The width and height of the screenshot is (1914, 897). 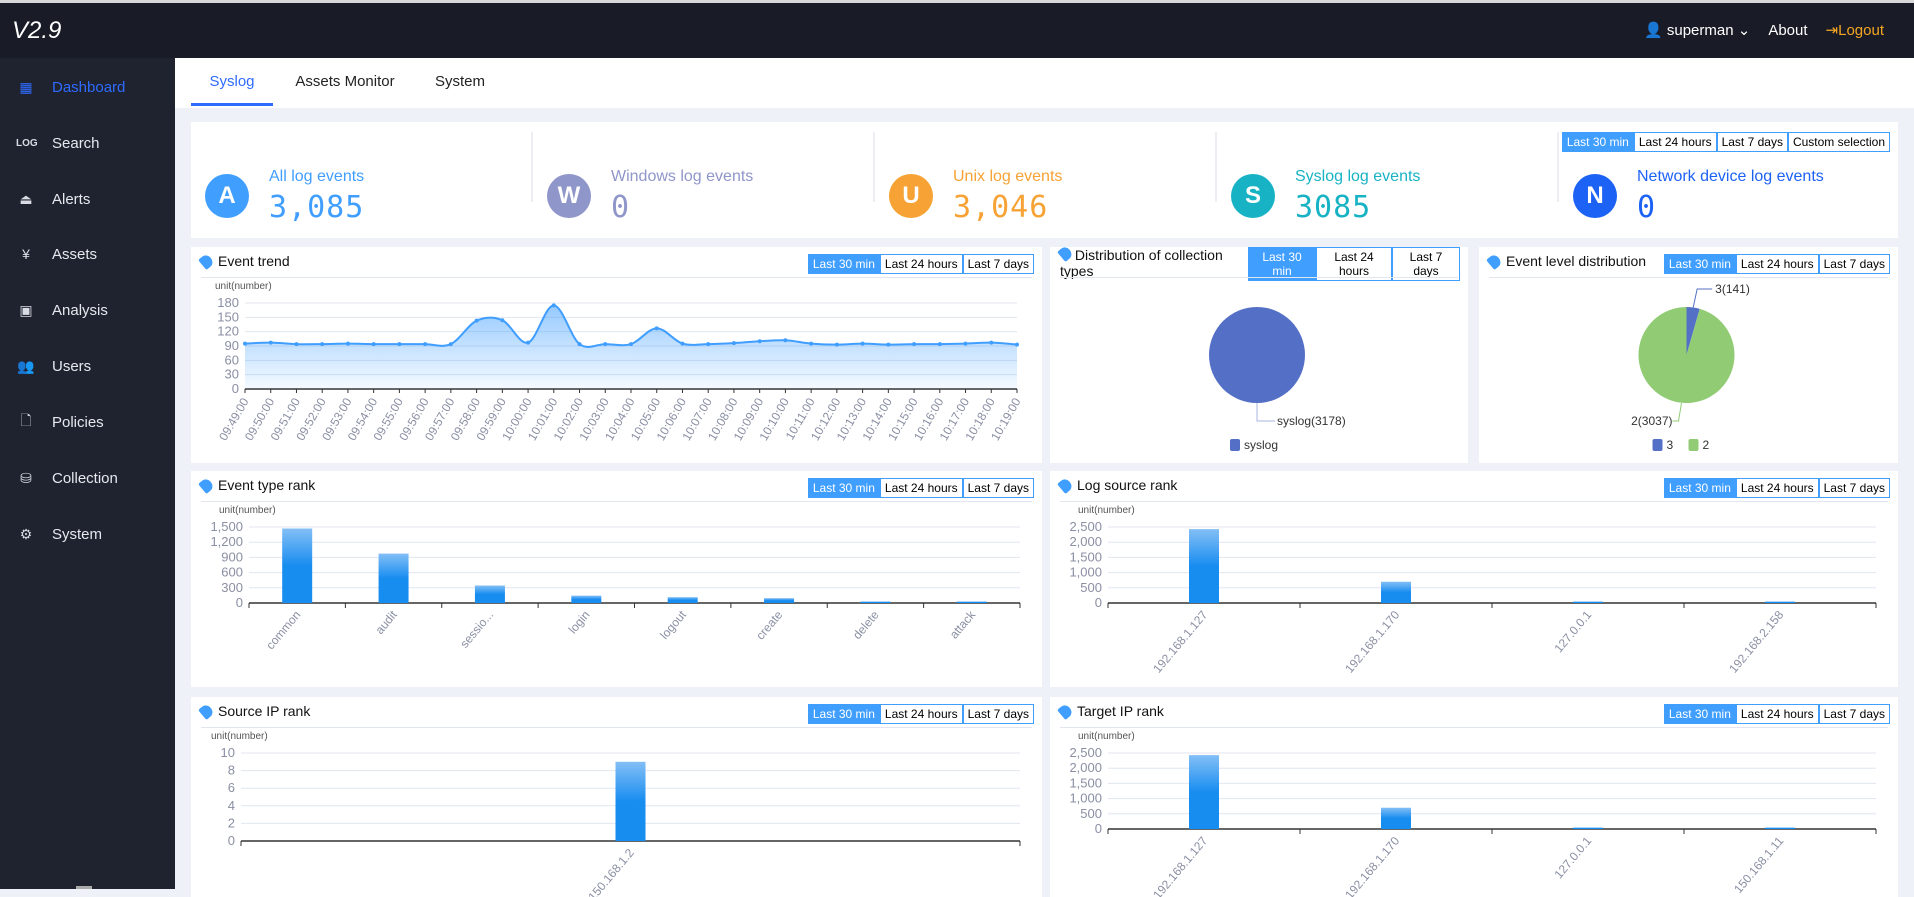 I want to click on user-menu: 👤 superman ⌄, so click(x=1697, y=30).